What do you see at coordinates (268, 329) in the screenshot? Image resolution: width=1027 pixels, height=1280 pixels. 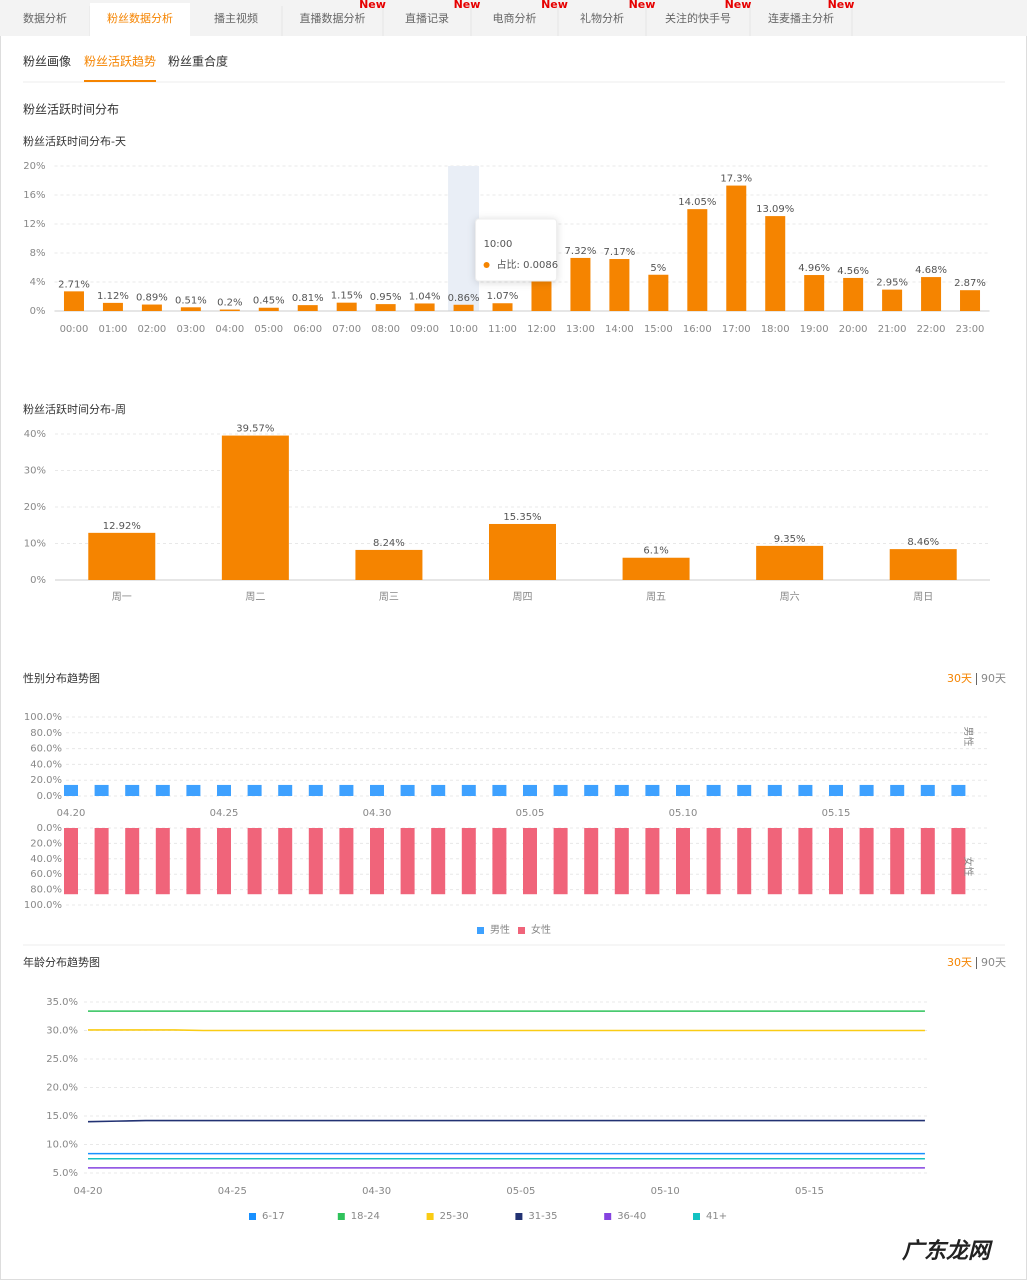 I see `x-tick-label: 05:00` at bounding box center [268, 329].